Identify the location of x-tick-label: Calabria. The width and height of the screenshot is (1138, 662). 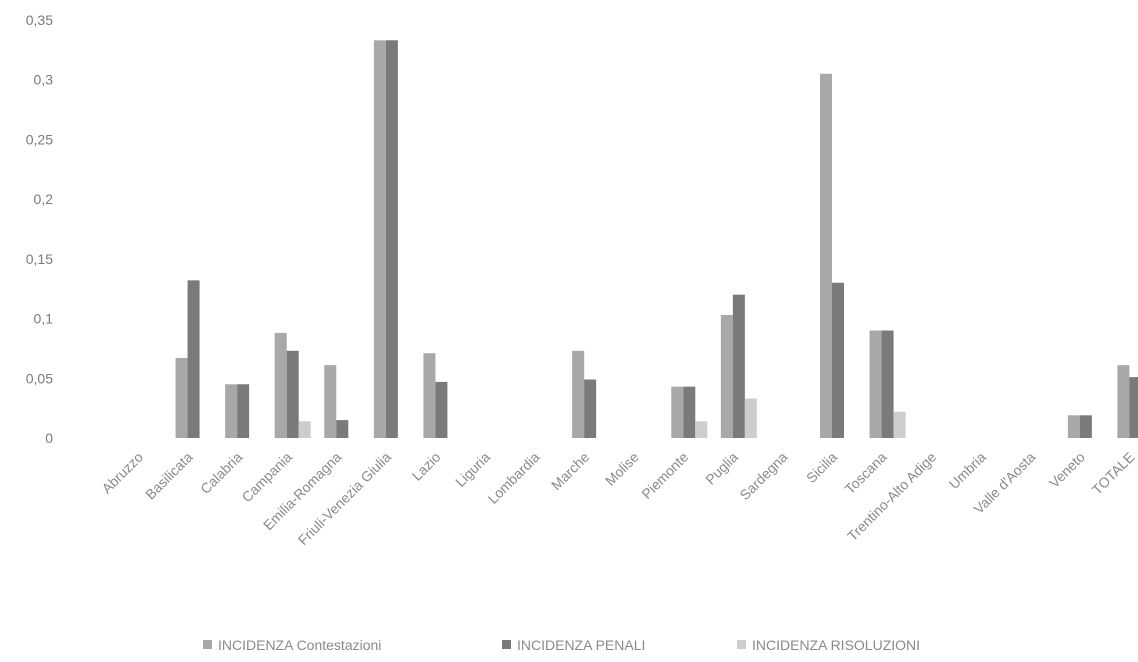
(221, 473).